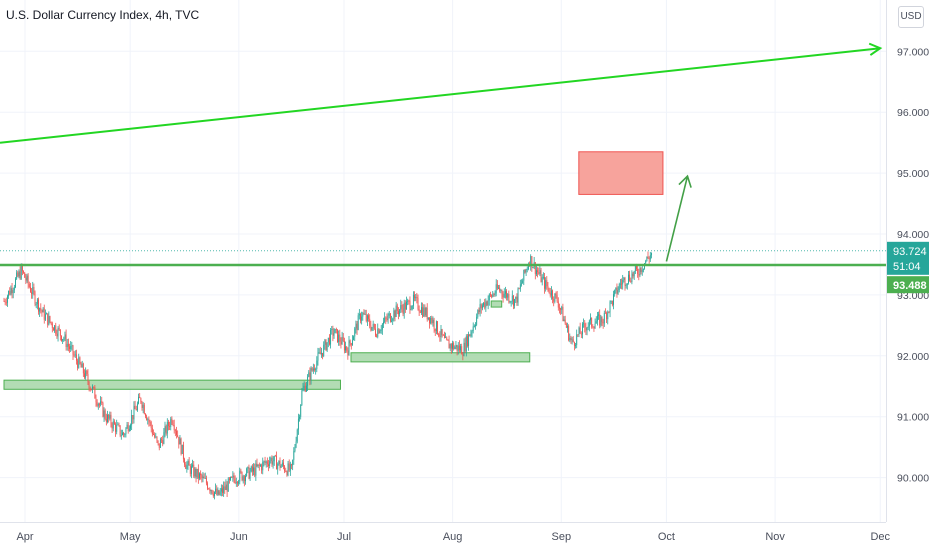  Describe the element at coordinates (880, 537) in the screenshot. I see `x-tick-label: Dec` at that location.